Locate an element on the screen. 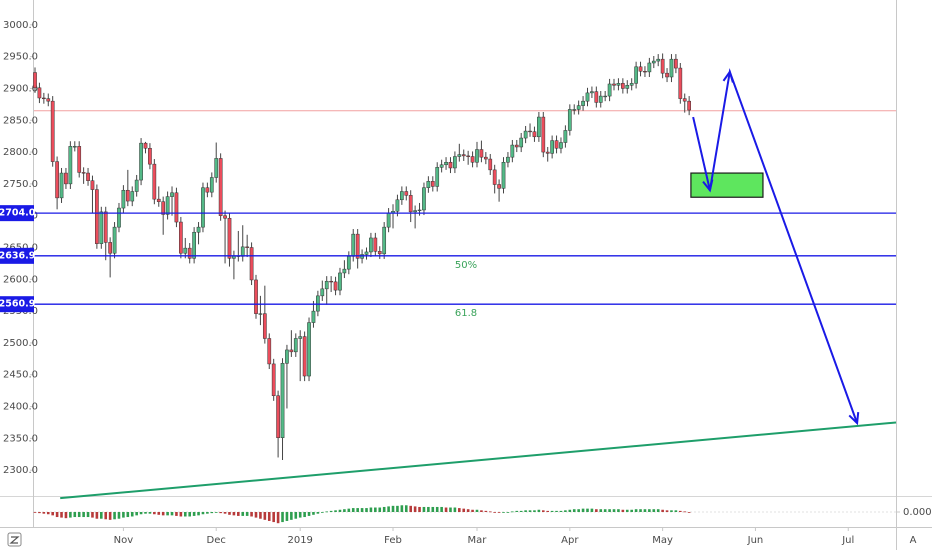 The width and height of the screenshot is (932, 550). y-tick-label: 2850.0 is located at coordinates (20, 120).